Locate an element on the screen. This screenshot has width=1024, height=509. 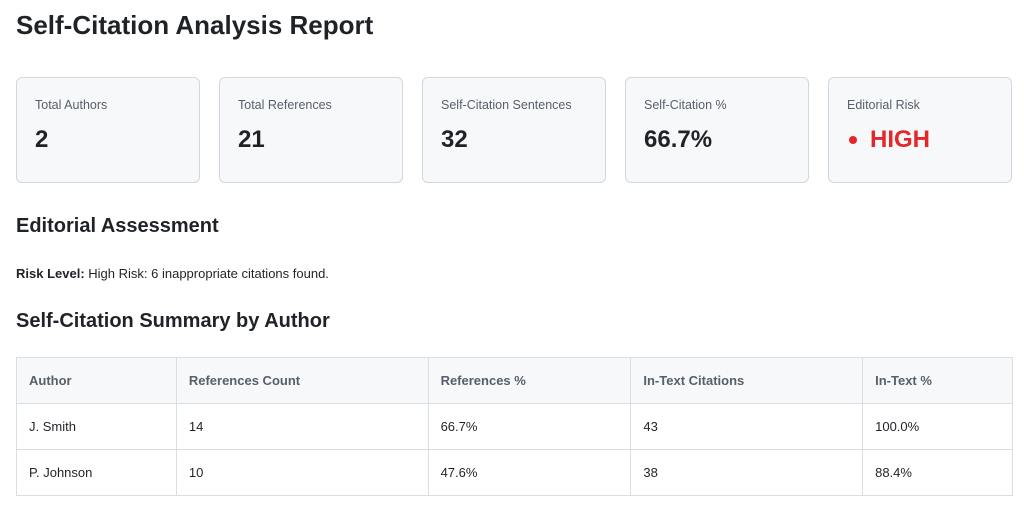
cell-references-percent: 66.7% is located at coordinates (529, 426).